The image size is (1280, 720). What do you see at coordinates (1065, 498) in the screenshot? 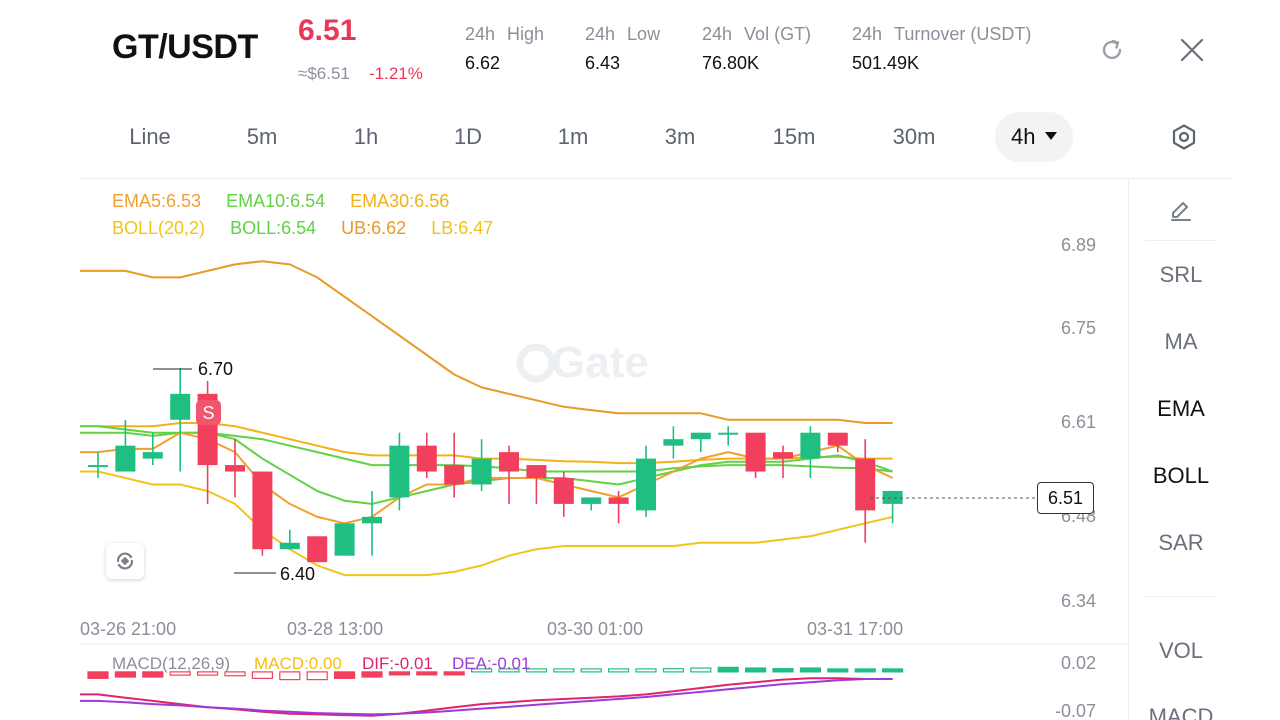
I see `current-price-tag: 6.51` at bounding box center [1065, 498].